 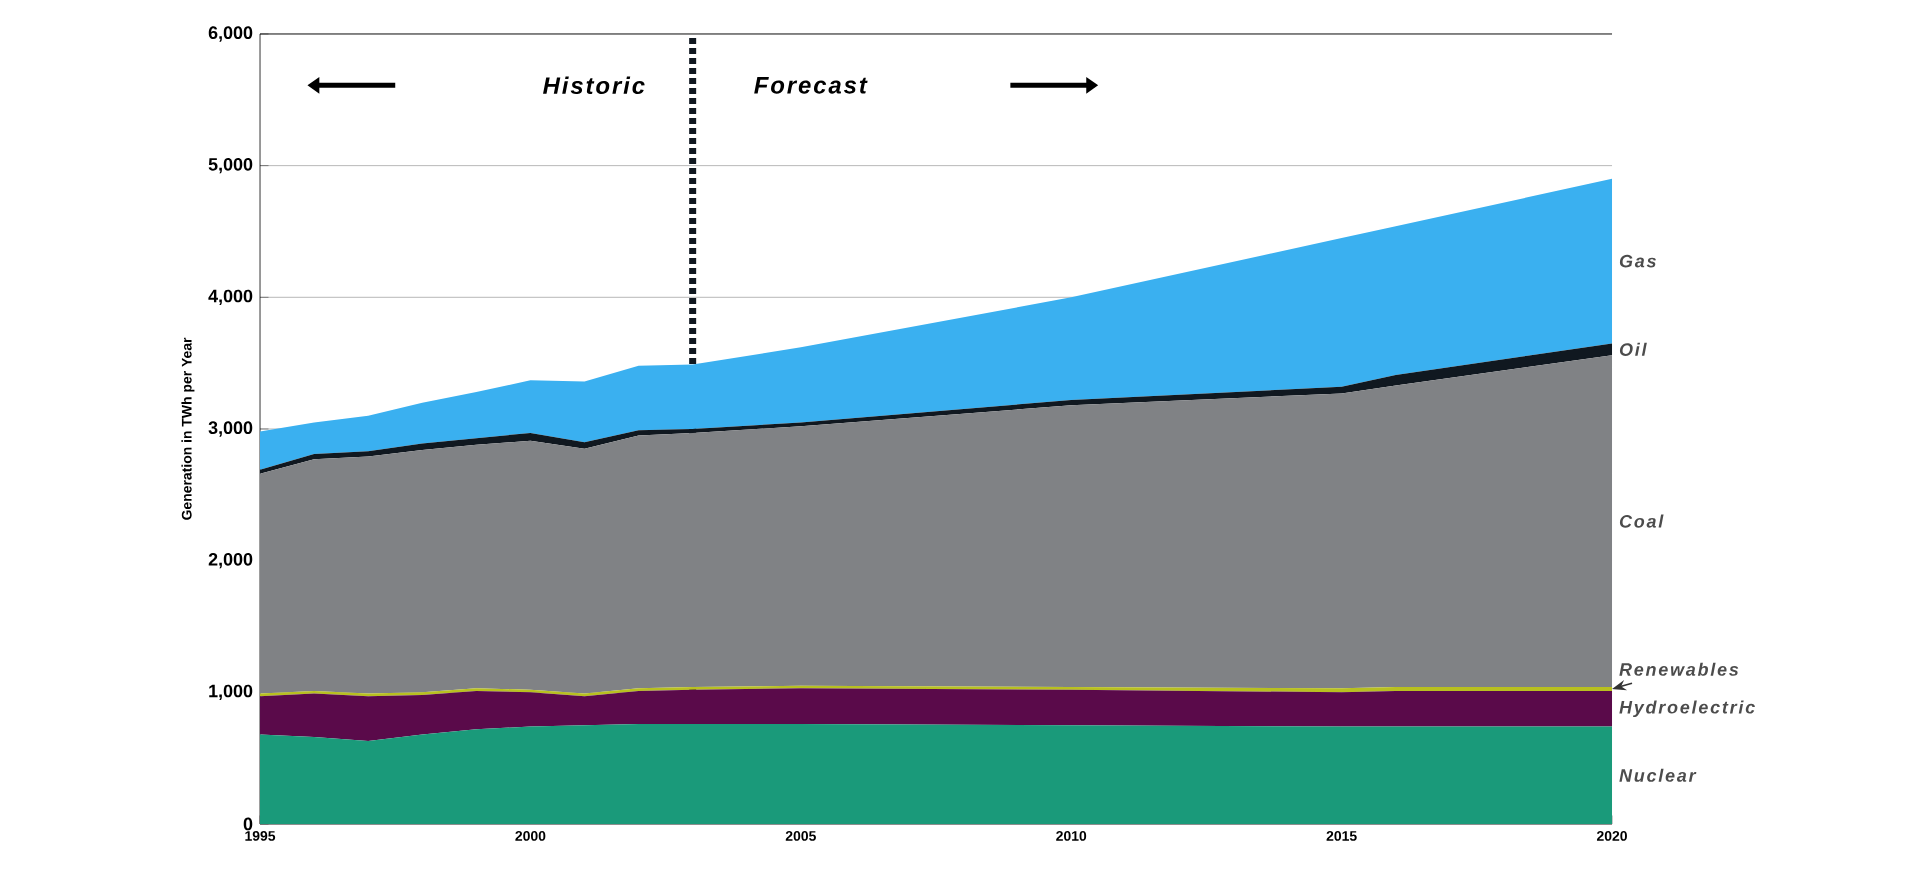 I want to click on annotation: Forecast, so click(x=811, y=85).